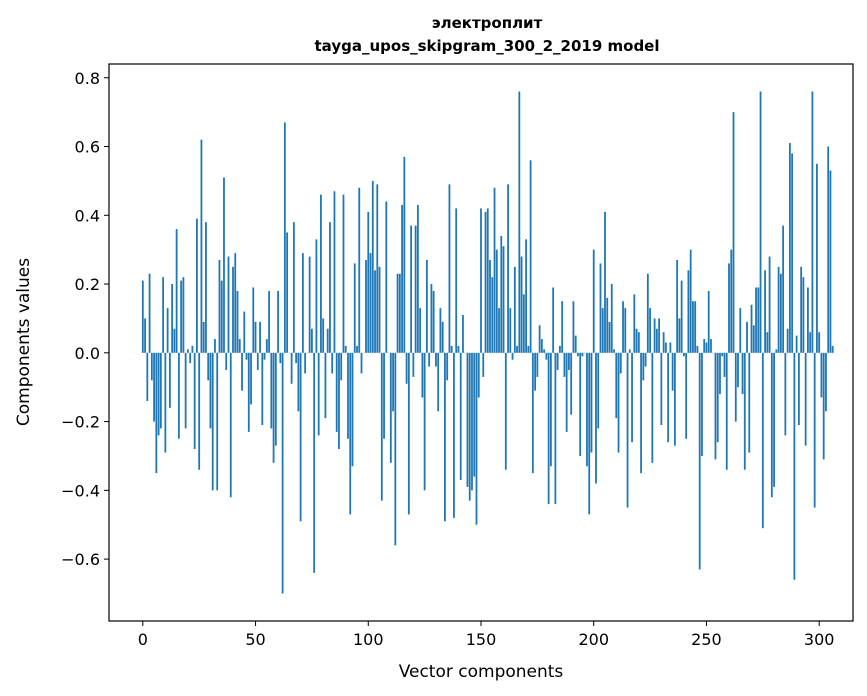 This screenshot has width=867, height=696. I want to click on chart-subtitle: tayga_upos_skipgram_300_2_2019 model, so click(487, 46).